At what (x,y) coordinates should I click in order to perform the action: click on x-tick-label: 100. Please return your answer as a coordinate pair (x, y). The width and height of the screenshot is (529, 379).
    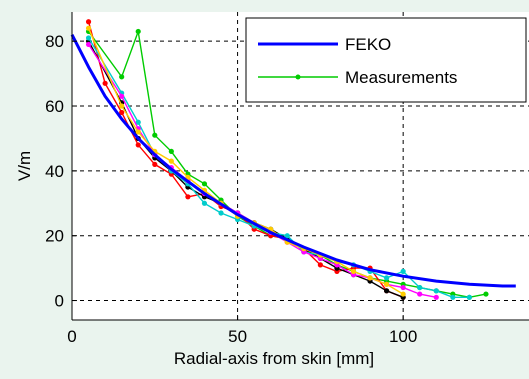
    Looking at the image, I should click on (403, 336).